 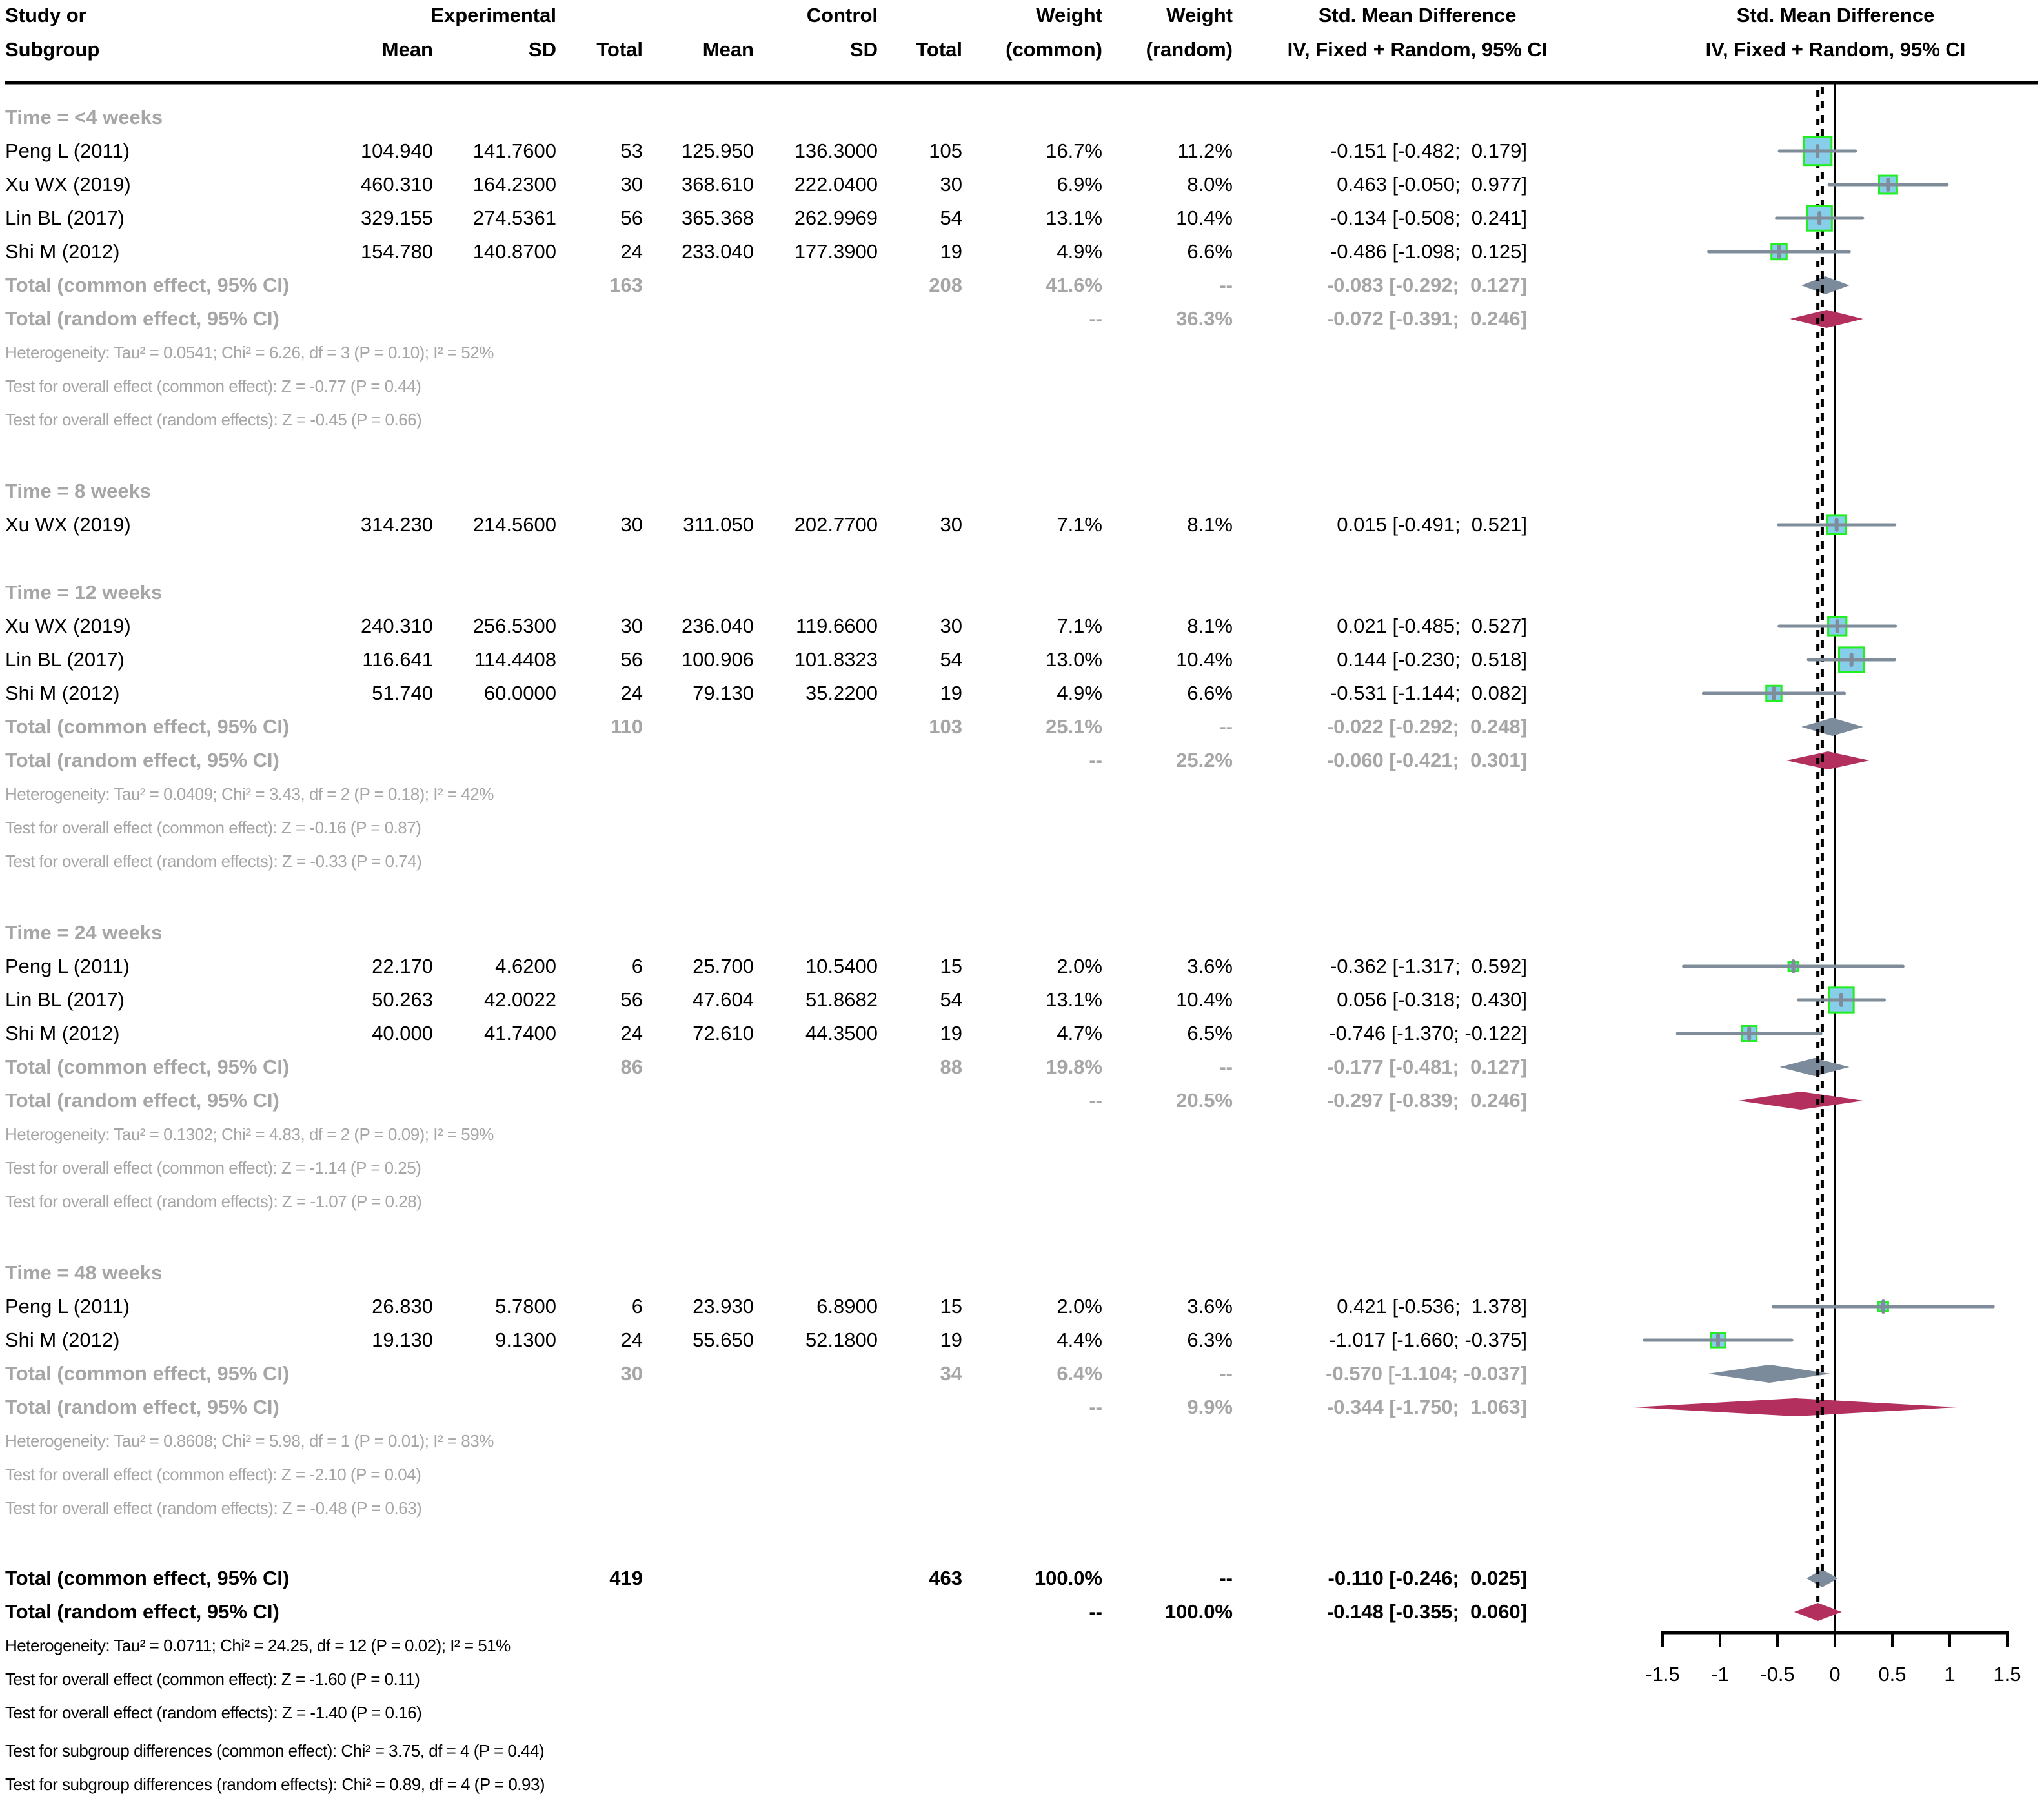 I want to click on subgroup-header: Time = 24 weeks, so click(x=1022, y=933).